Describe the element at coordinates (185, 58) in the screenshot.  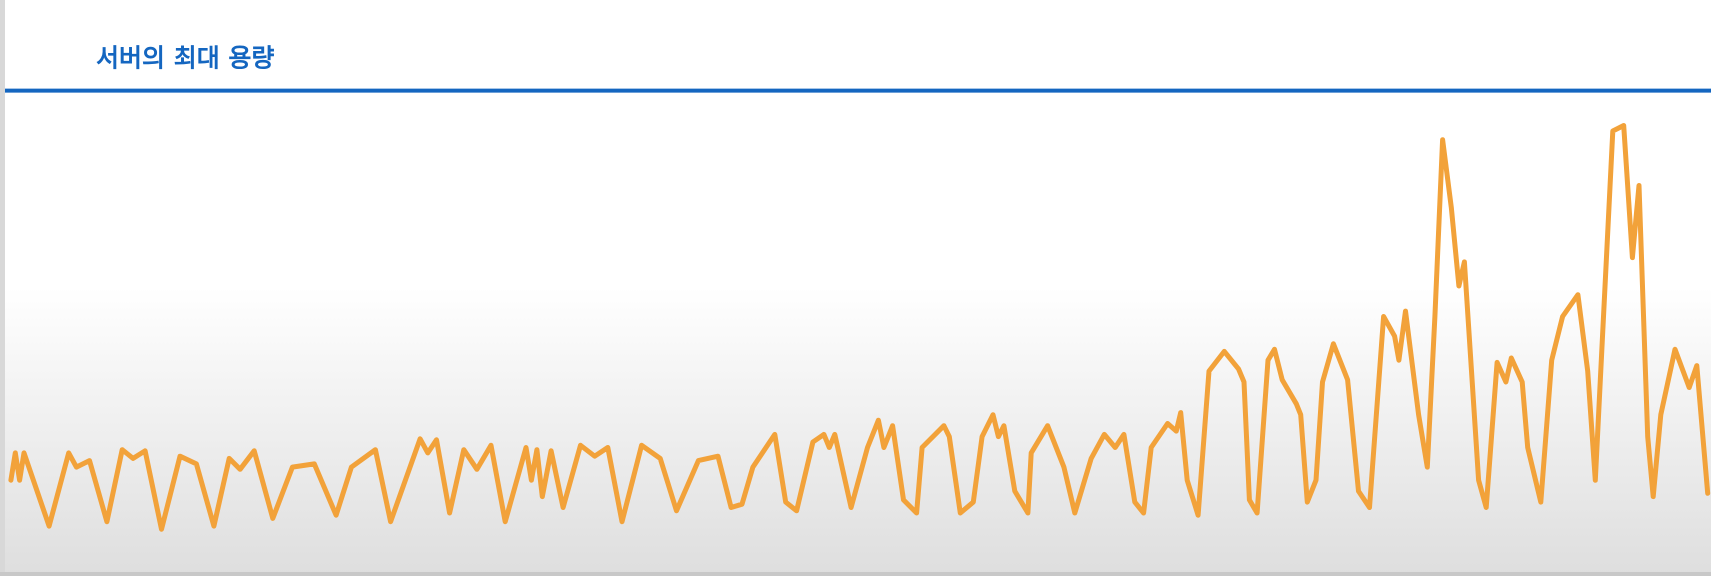
I see `capacity-label: 서버의 최대 용량` at that location.